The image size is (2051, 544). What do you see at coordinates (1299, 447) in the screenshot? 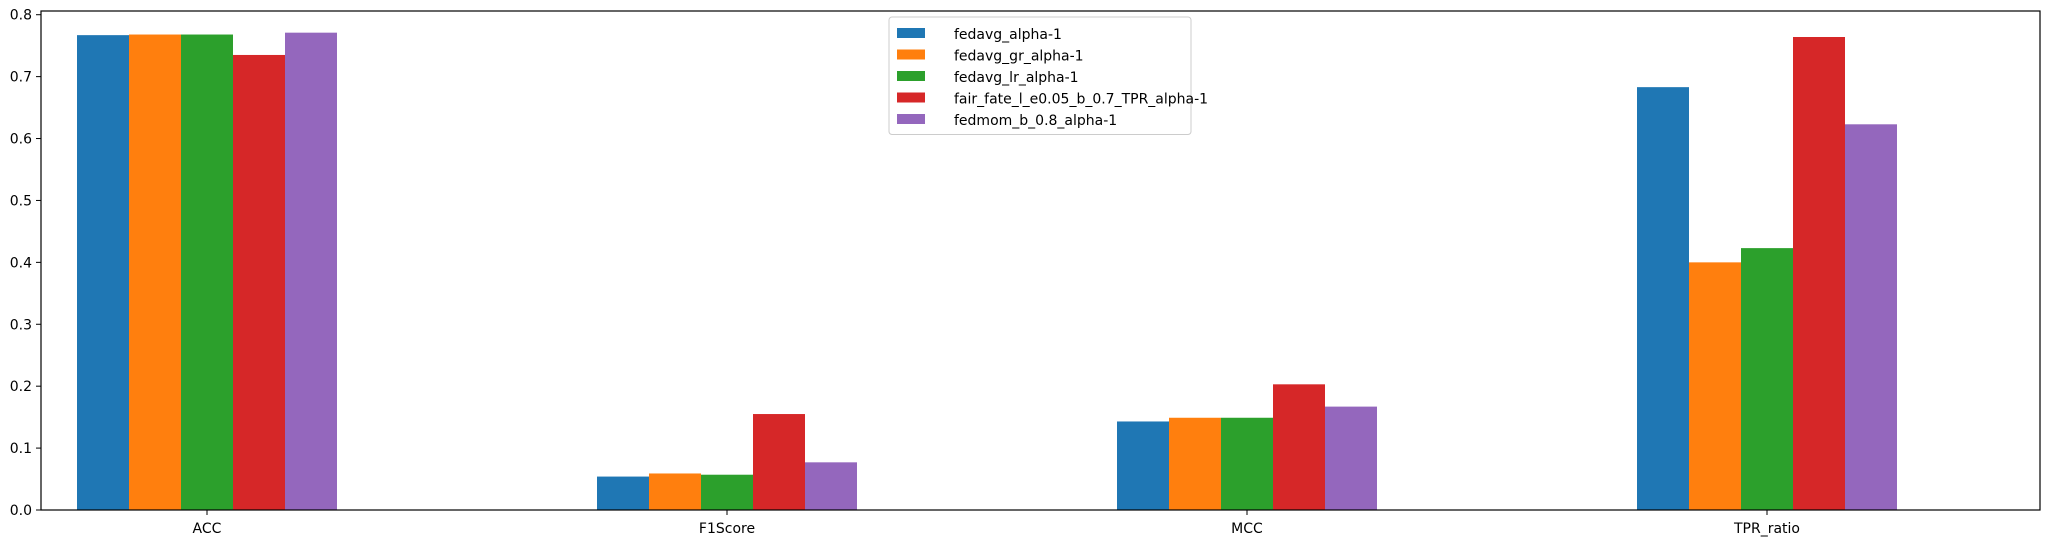
I see `bar-fair_fate_l_e0.05_b_0.7_TPR_alpha-1-MCC` at bounding box center [1299, 447].